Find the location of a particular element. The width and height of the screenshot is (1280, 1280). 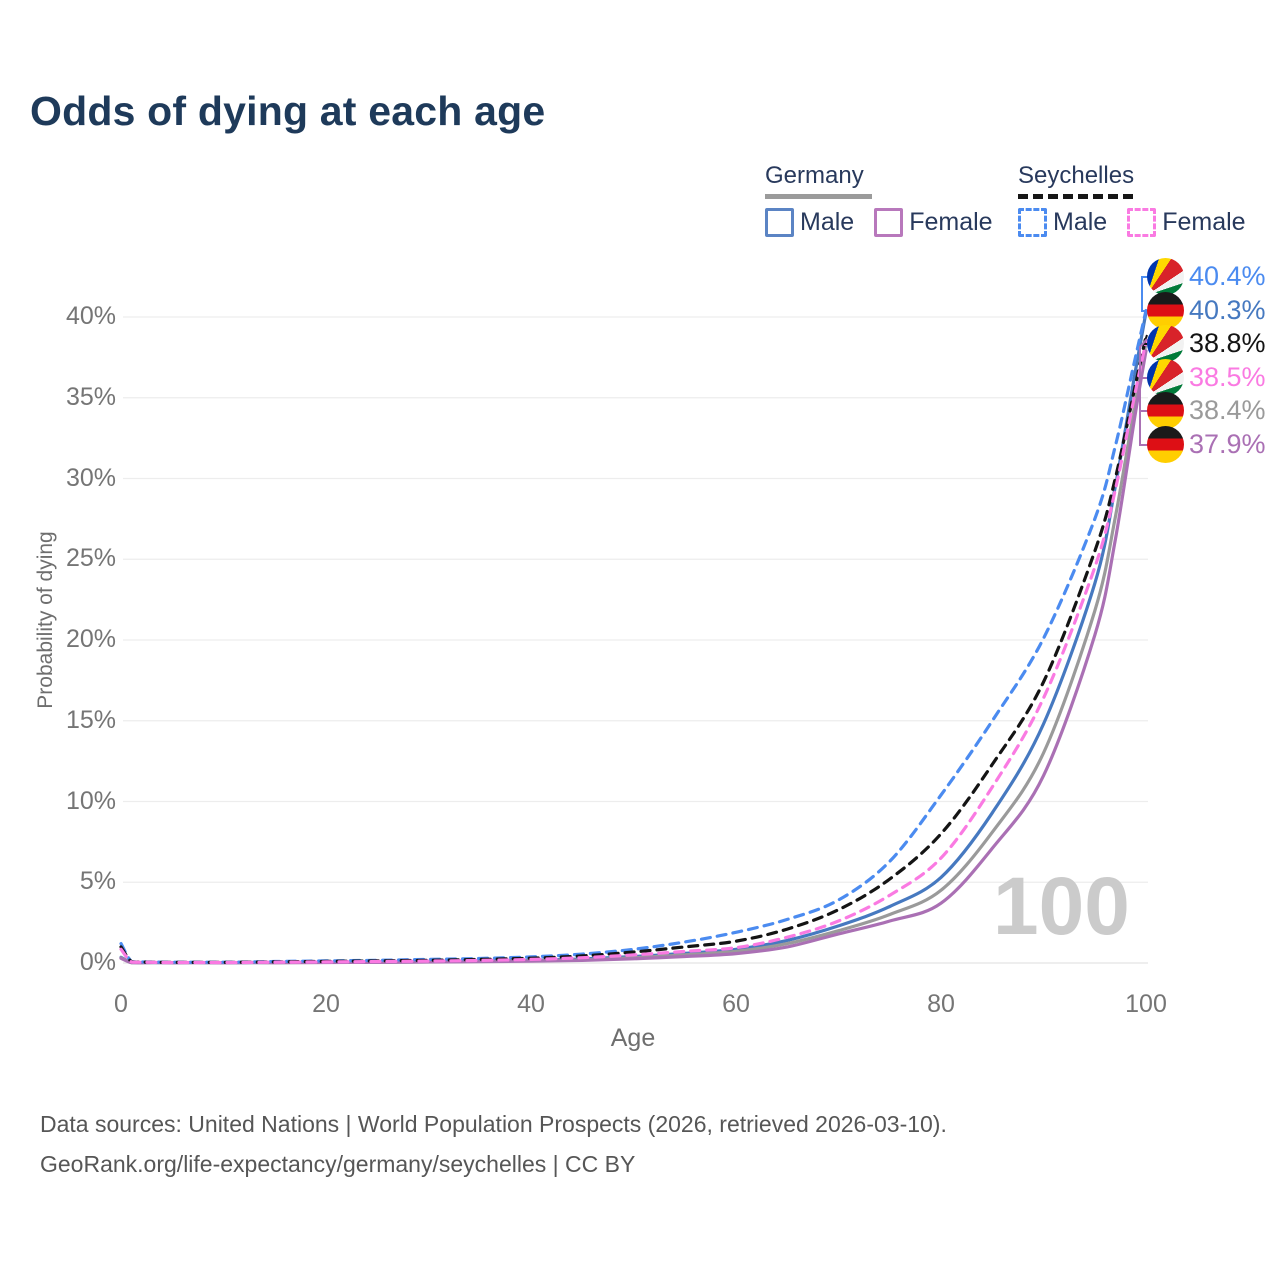

y-tick-label-35%: 35% is located at coordinates (90, 396).